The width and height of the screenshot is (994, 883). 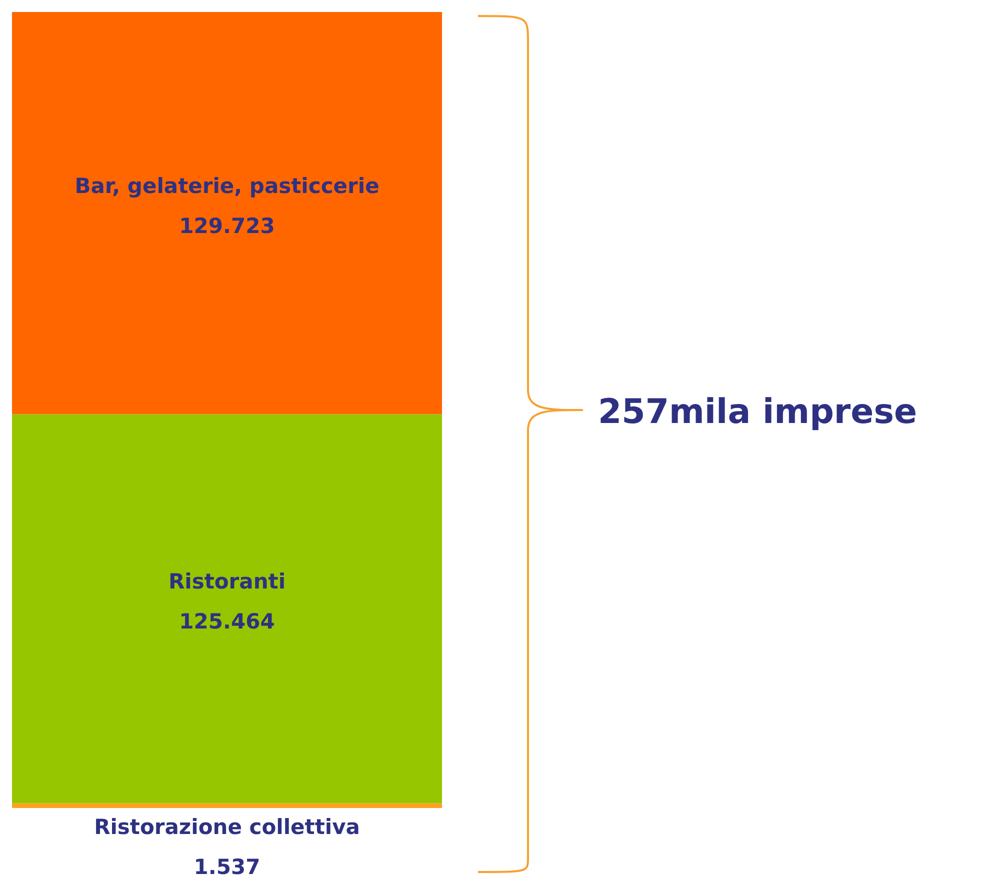 I want to click on data-label: 129.723, so click(x=227, y=226).